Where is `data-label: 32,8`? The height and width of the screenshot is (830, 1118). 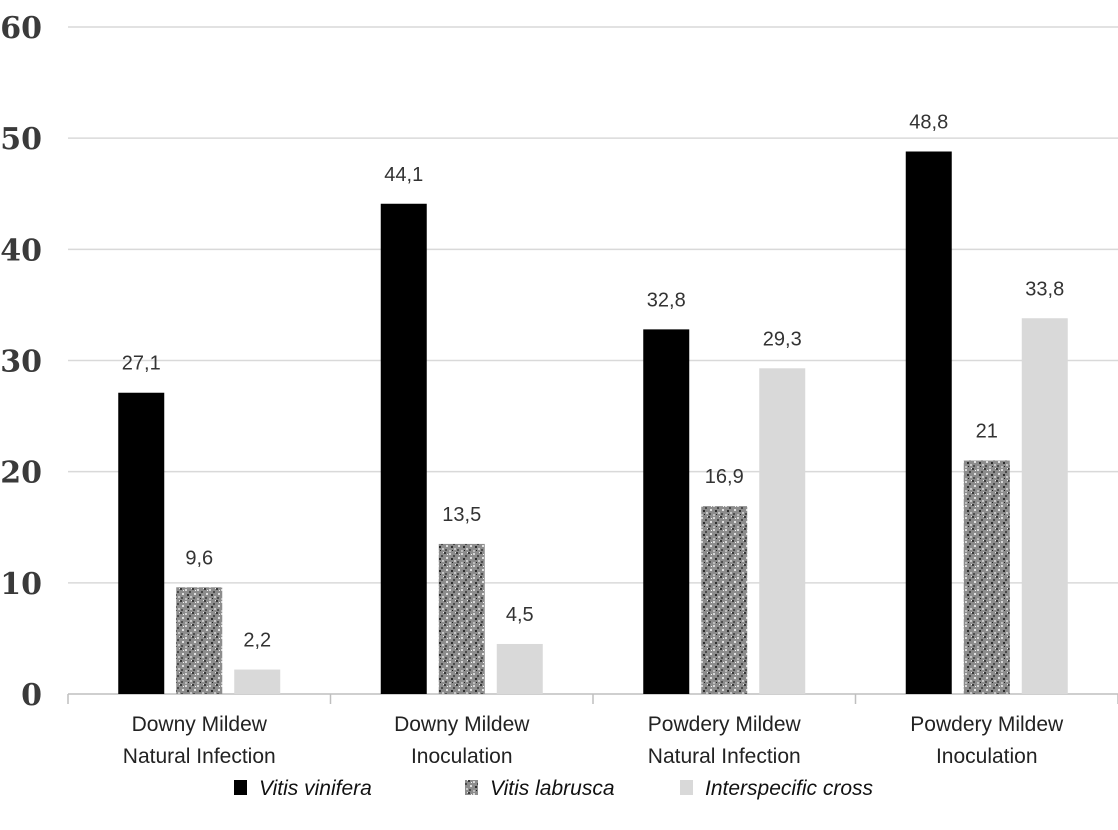 data-label: 32,8 is located at coordinates (666, 300).